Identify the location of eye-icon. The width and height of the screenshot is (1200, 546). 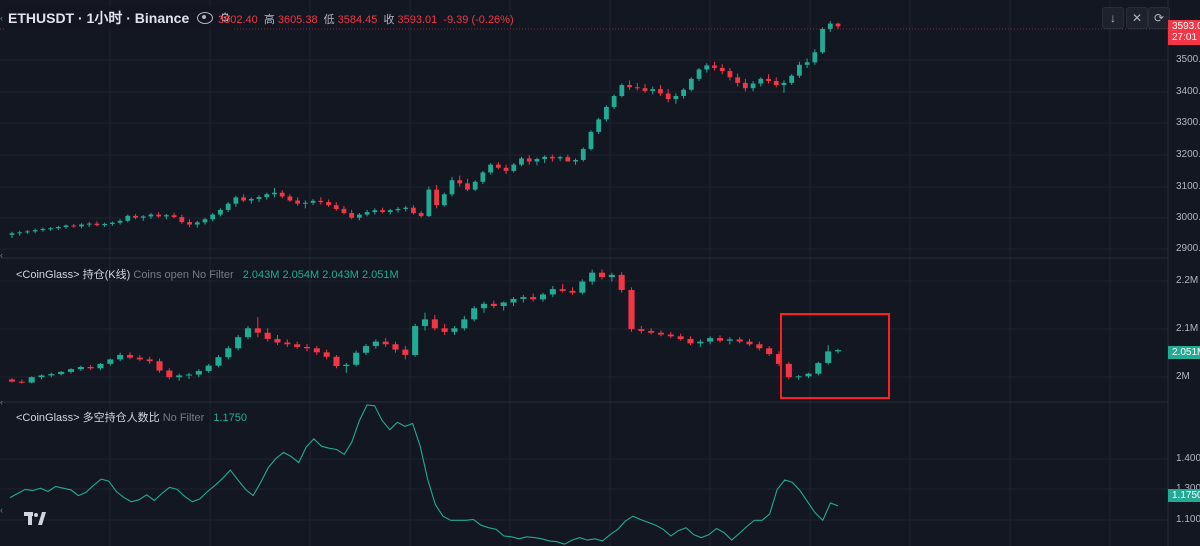
(205, 18).